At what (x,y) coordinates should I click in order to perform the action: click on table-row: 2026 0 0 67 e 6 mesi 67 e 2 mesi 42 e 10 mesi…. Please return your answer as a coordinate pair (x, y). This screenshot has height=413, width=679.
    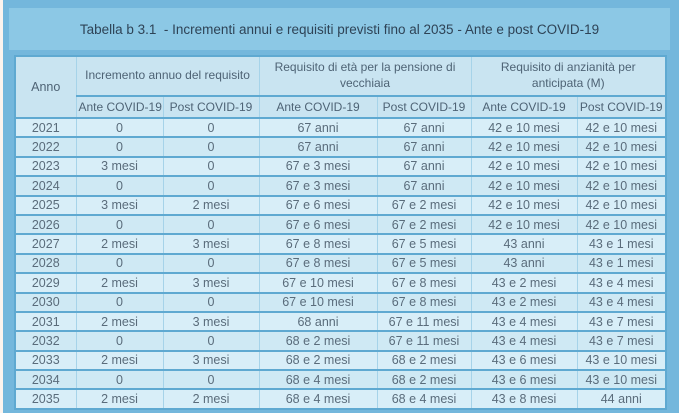
    Looking at the image, I should click on (340, 224).